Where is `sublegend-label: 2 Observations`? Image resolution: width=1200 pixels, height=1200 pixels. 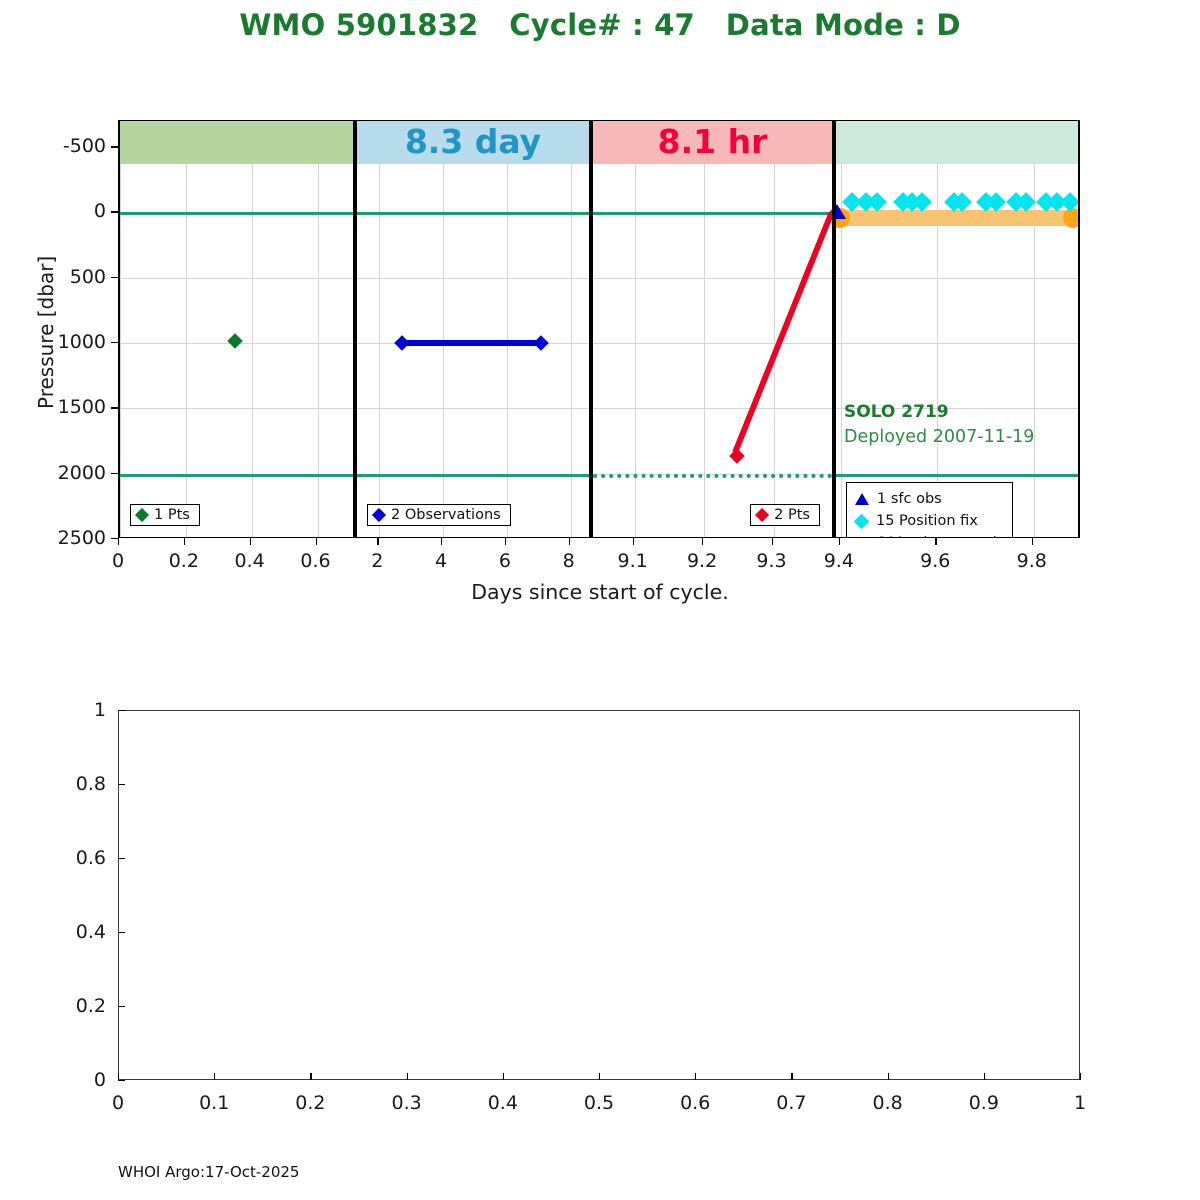 sublegend-label: 2 Observations is located at coordinates (446, 514).